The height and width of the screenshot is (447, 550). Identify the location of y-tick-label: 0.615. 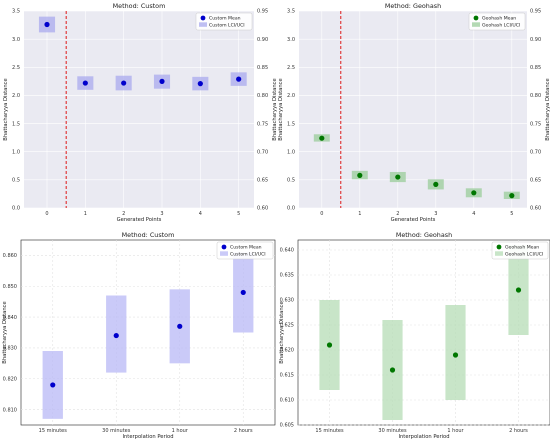
(287, 376).